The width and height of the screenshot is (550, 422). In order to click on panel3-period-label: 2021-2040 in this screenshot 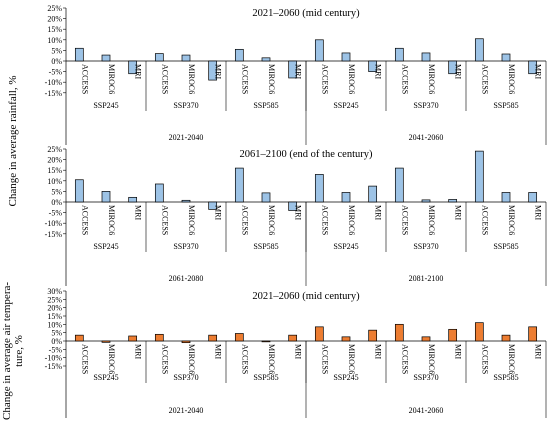, I will do `click(186, 410)`.